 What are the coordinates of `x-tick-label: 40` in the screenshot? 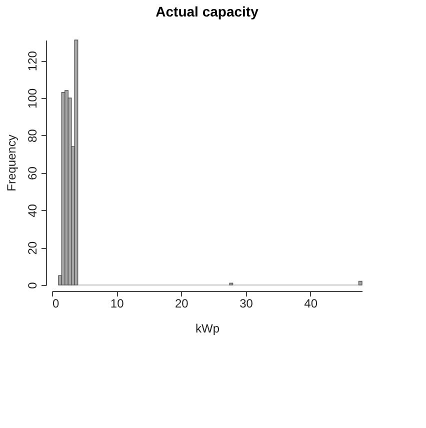 It's located at (311, 303).